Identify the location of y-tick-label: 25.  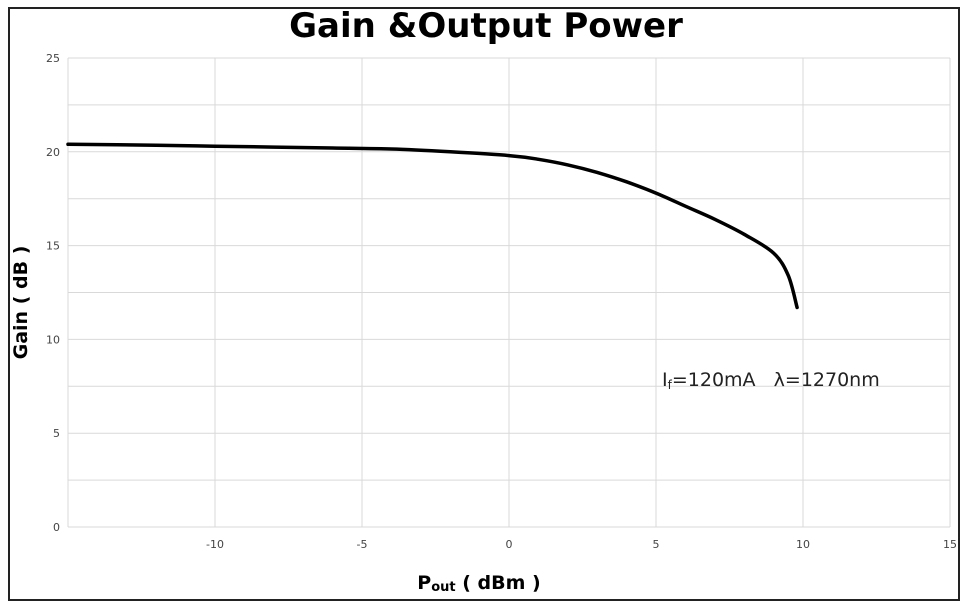
(53, 58).